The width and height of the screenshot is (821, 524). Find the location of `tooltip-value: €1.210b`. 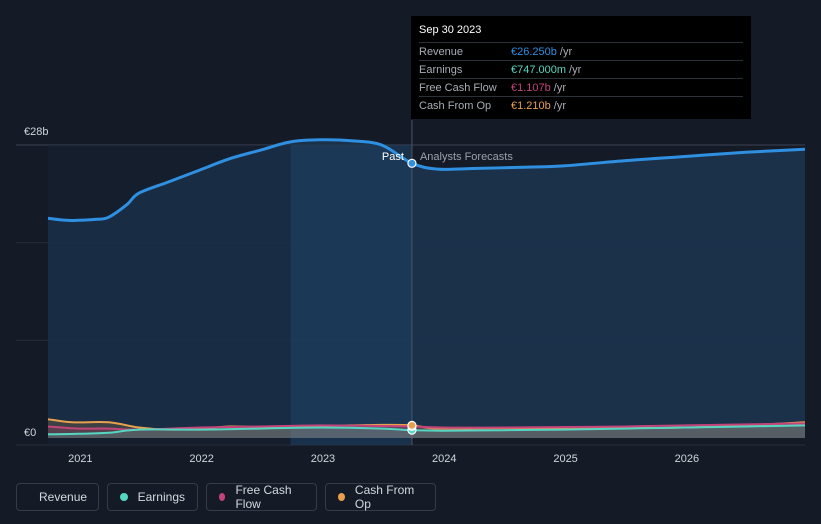

tooltip-value: €1.210b is located at coordinates (531, 105).